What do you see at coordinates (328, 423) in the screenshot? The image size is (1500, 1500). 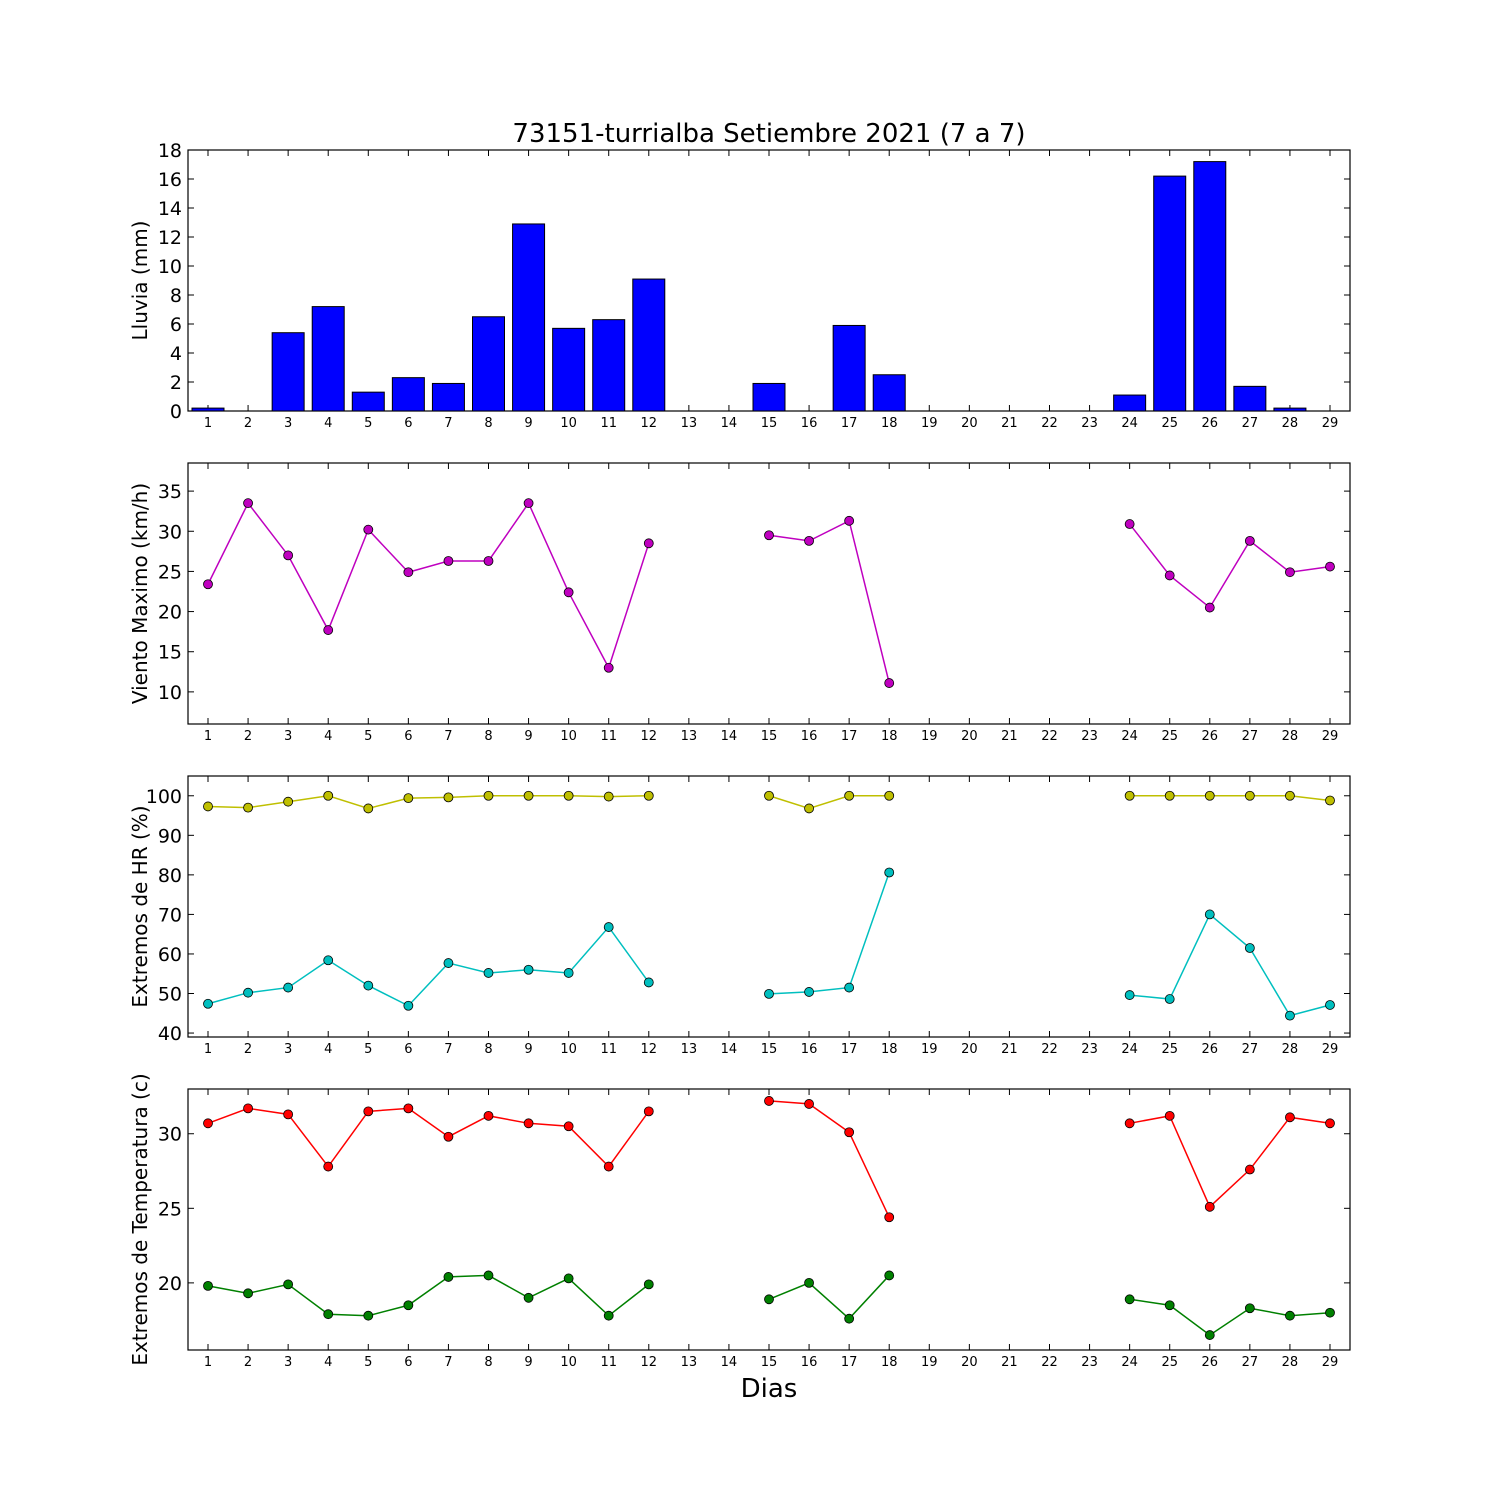 I see `rain-x-tick-label: 4` at bounding box center [328, 423].